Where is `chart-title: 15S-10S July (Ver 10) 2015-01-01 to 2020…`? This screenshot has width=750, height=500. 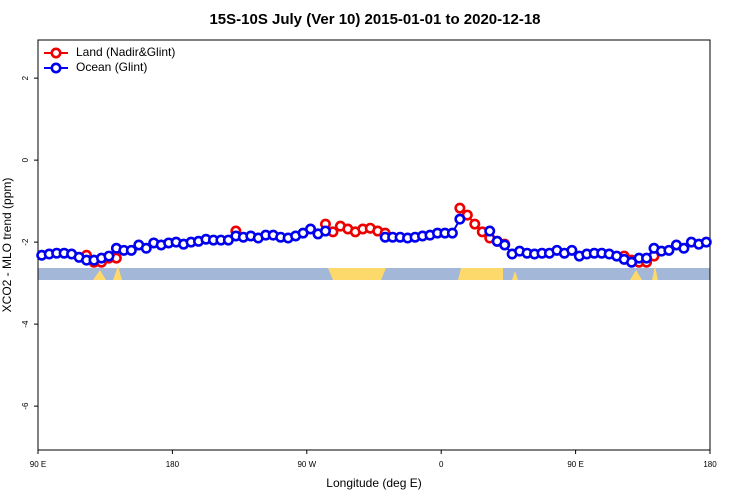
chart-title: 15S-10S July (Ver 10) 2015-01-01 to 2020… is located at coordinates (374, 19).